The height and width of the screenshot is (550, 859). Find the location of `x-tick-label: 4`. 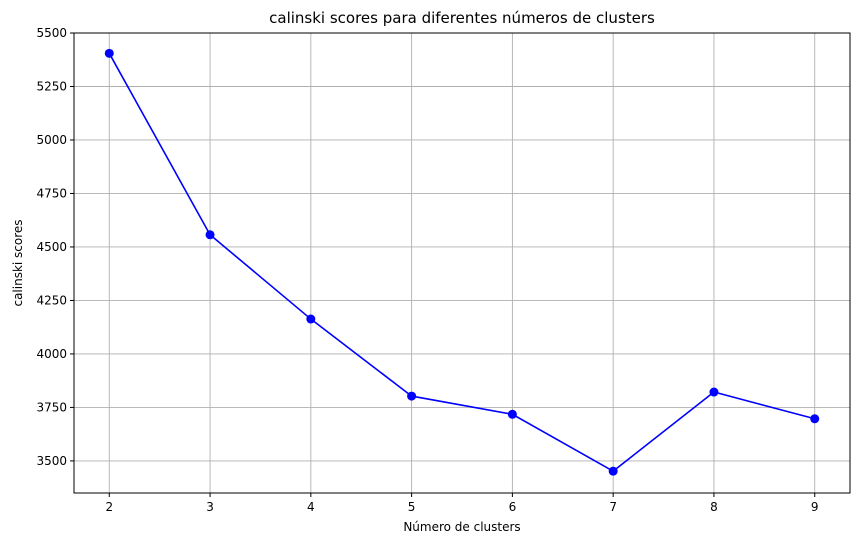

x-tick-label: 4 is located at coordinates (311, 507).